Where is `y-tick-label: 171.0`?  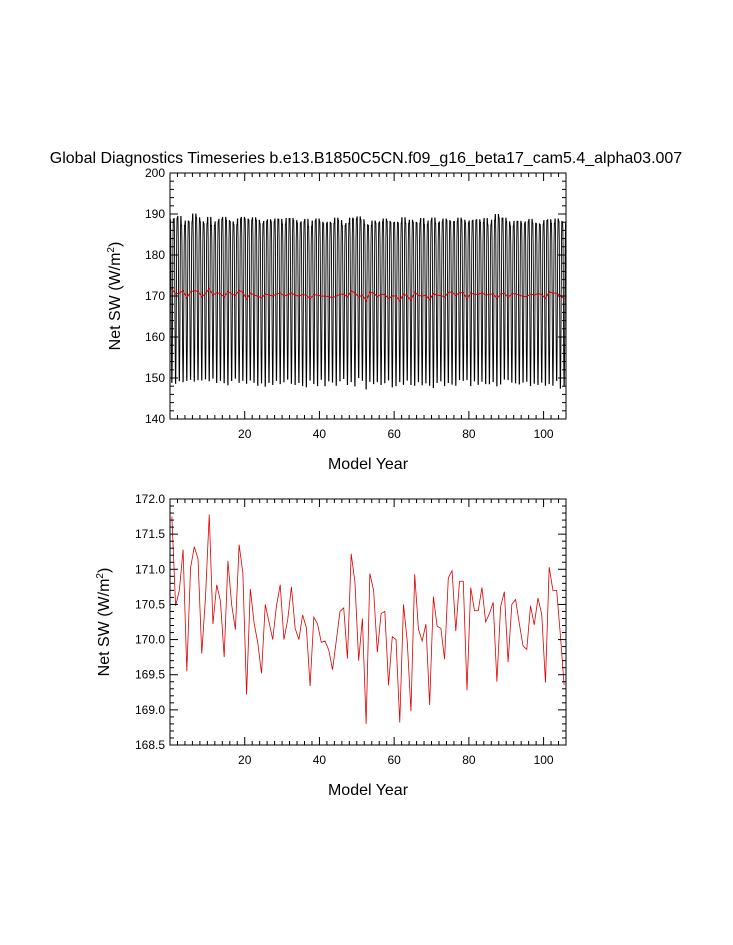 y-tick-label: 171.0 is located at coordinates (150, 569).